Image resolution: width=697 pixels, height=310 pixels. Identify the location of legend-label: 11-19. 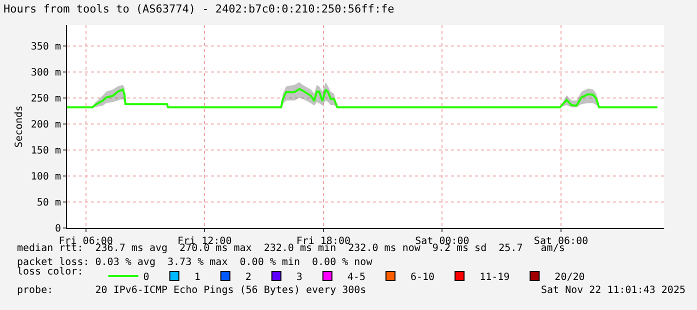
(495, 277).